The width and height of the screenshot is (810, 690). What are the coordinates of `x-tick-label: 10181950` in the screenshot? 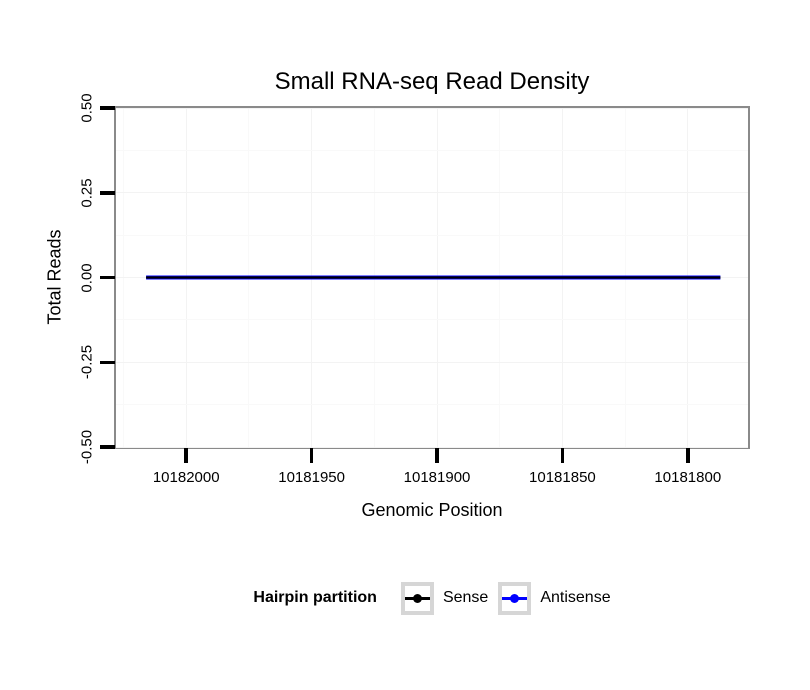 It's located at (311, 477).